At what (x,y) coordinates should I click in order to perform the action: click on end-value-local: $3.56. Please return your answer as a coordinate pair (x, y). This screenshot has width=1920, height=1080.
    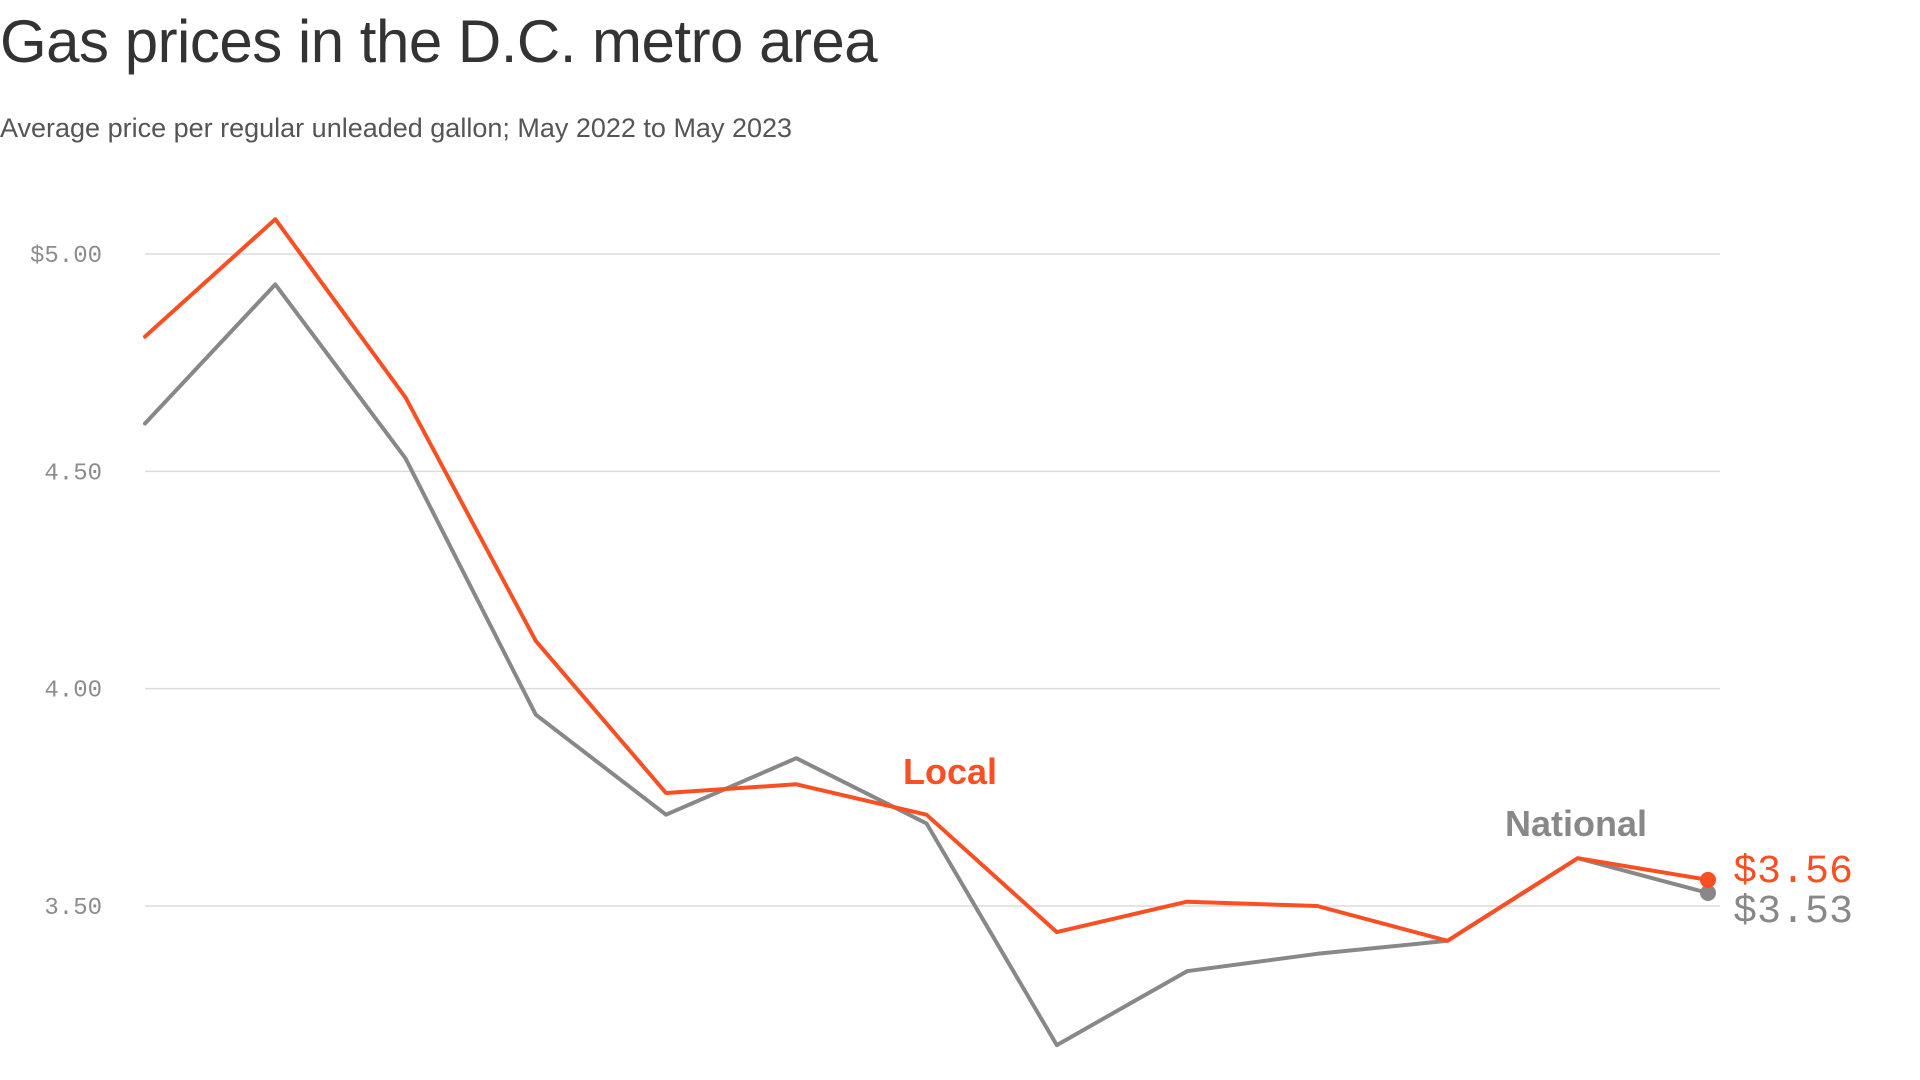
    Looking at the image, I should click on (1793, 872).